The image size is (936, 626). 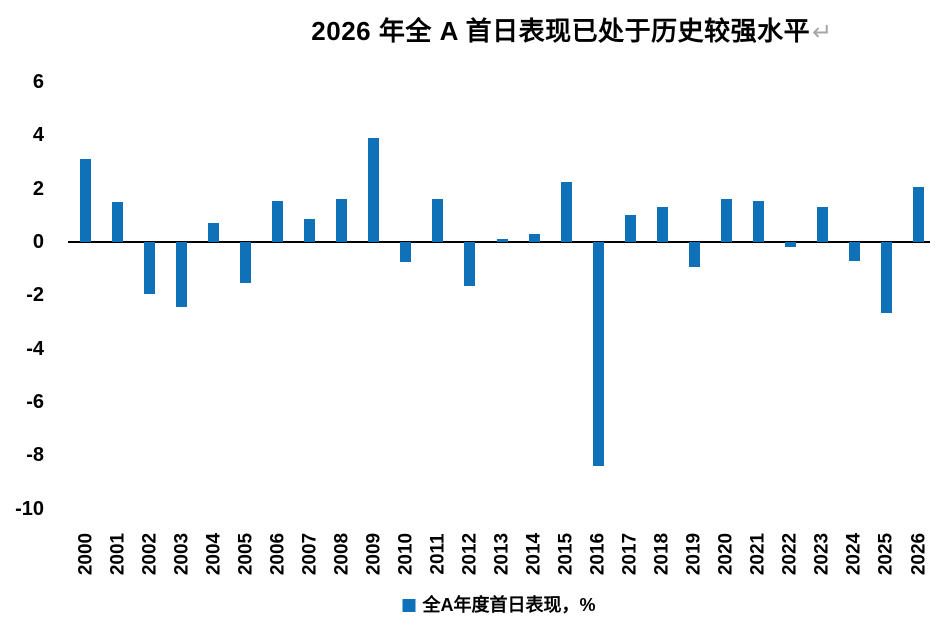 What do you see at coordinates (918, 214) in the screenshot?
I see `bar-2026` at bounding box center [918, 214].